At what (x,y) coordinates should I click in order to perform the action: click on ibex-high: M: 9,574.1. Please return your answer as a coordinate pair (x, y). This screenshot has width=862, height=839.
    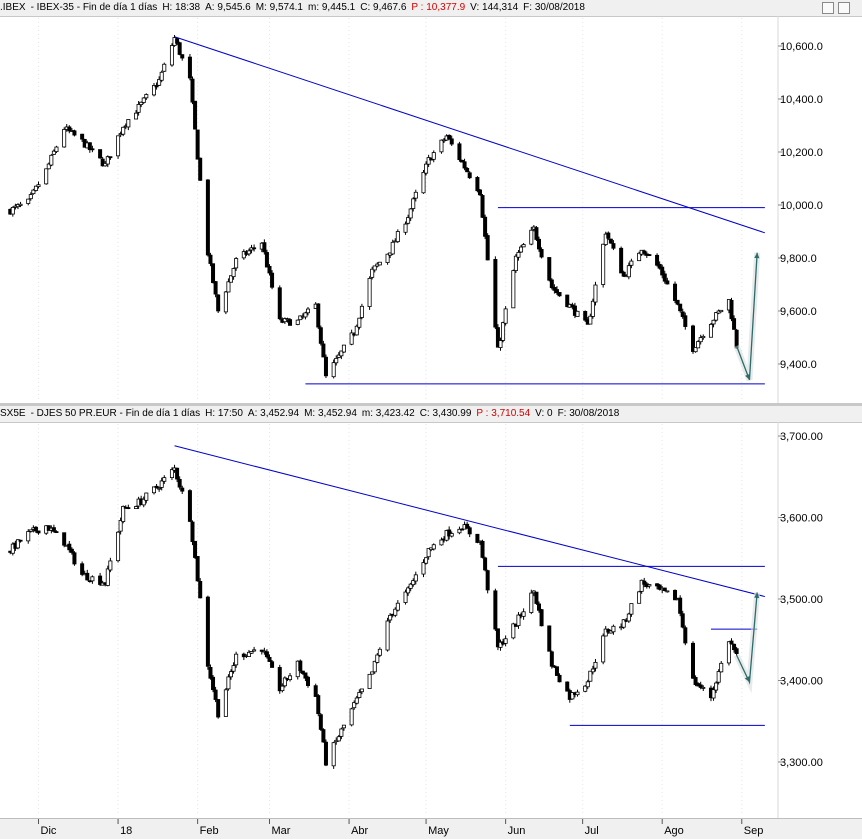
    Looking at the image, I should click on (279, 7).